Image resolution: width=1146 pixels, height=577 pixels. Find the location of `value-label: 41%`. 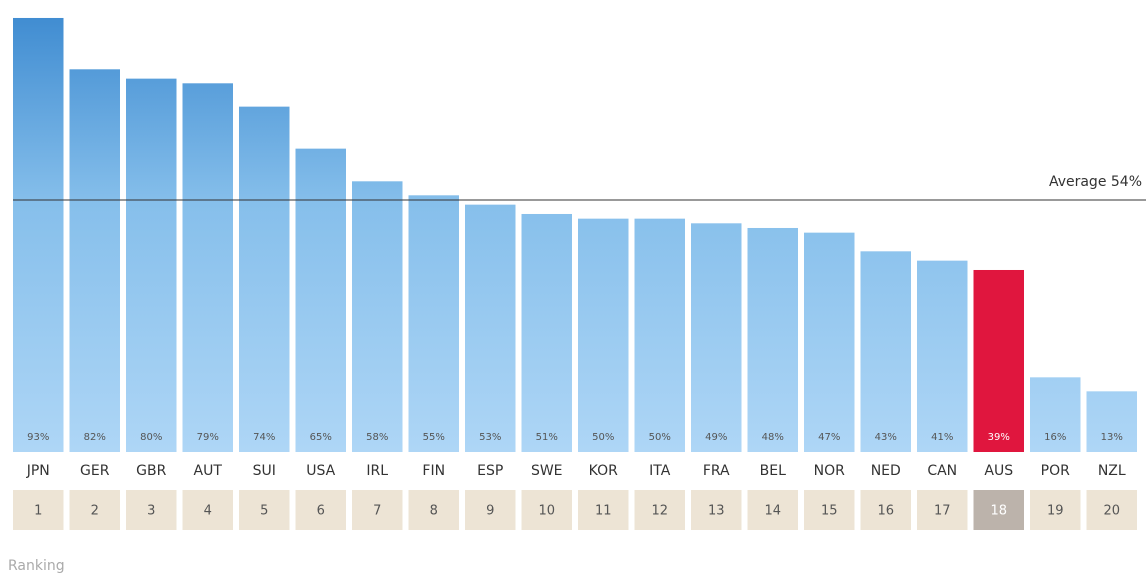

value-label: 41% is located at coordinates (942, 437).